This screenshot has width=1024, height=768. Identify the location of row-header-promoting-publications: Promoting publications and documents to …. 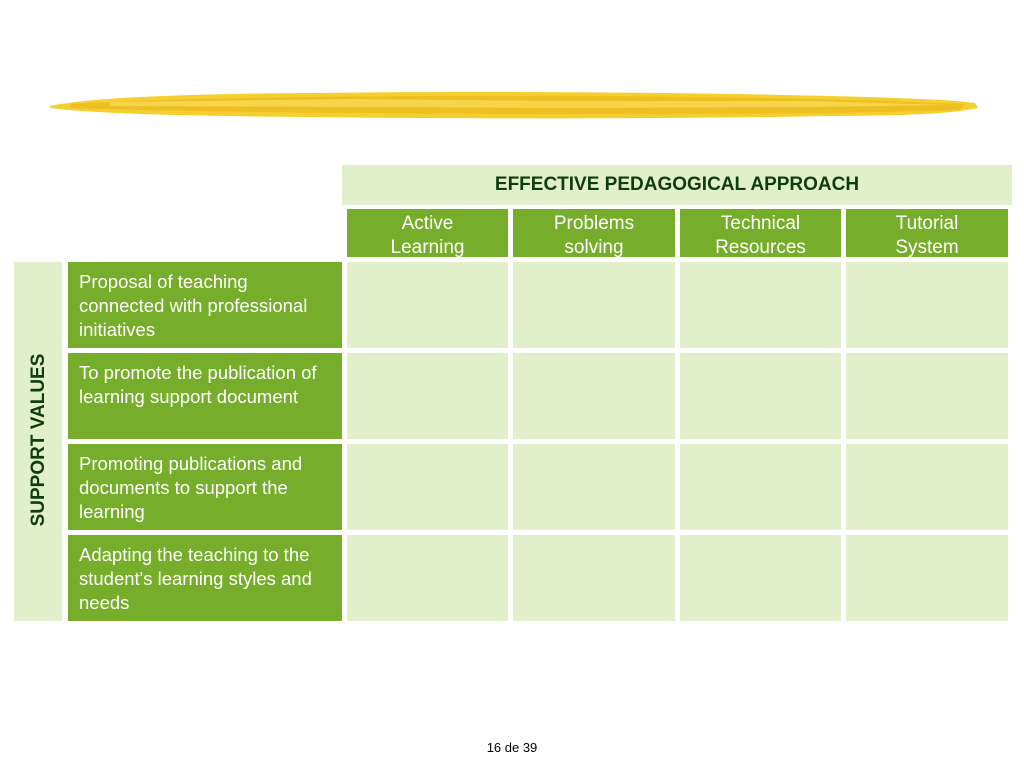
(205, 487).